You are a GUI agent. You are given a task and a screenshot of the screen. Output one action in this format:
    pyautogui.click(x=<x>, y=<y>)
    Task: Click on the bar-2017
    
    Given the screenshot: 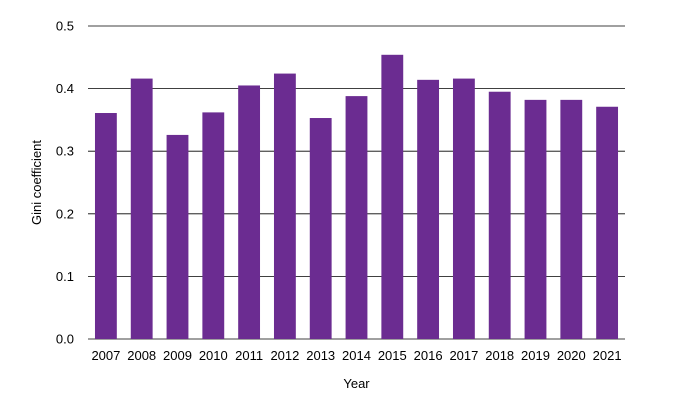 What is the action you would take?
    pyautogui.click(x=463, y=209)
    